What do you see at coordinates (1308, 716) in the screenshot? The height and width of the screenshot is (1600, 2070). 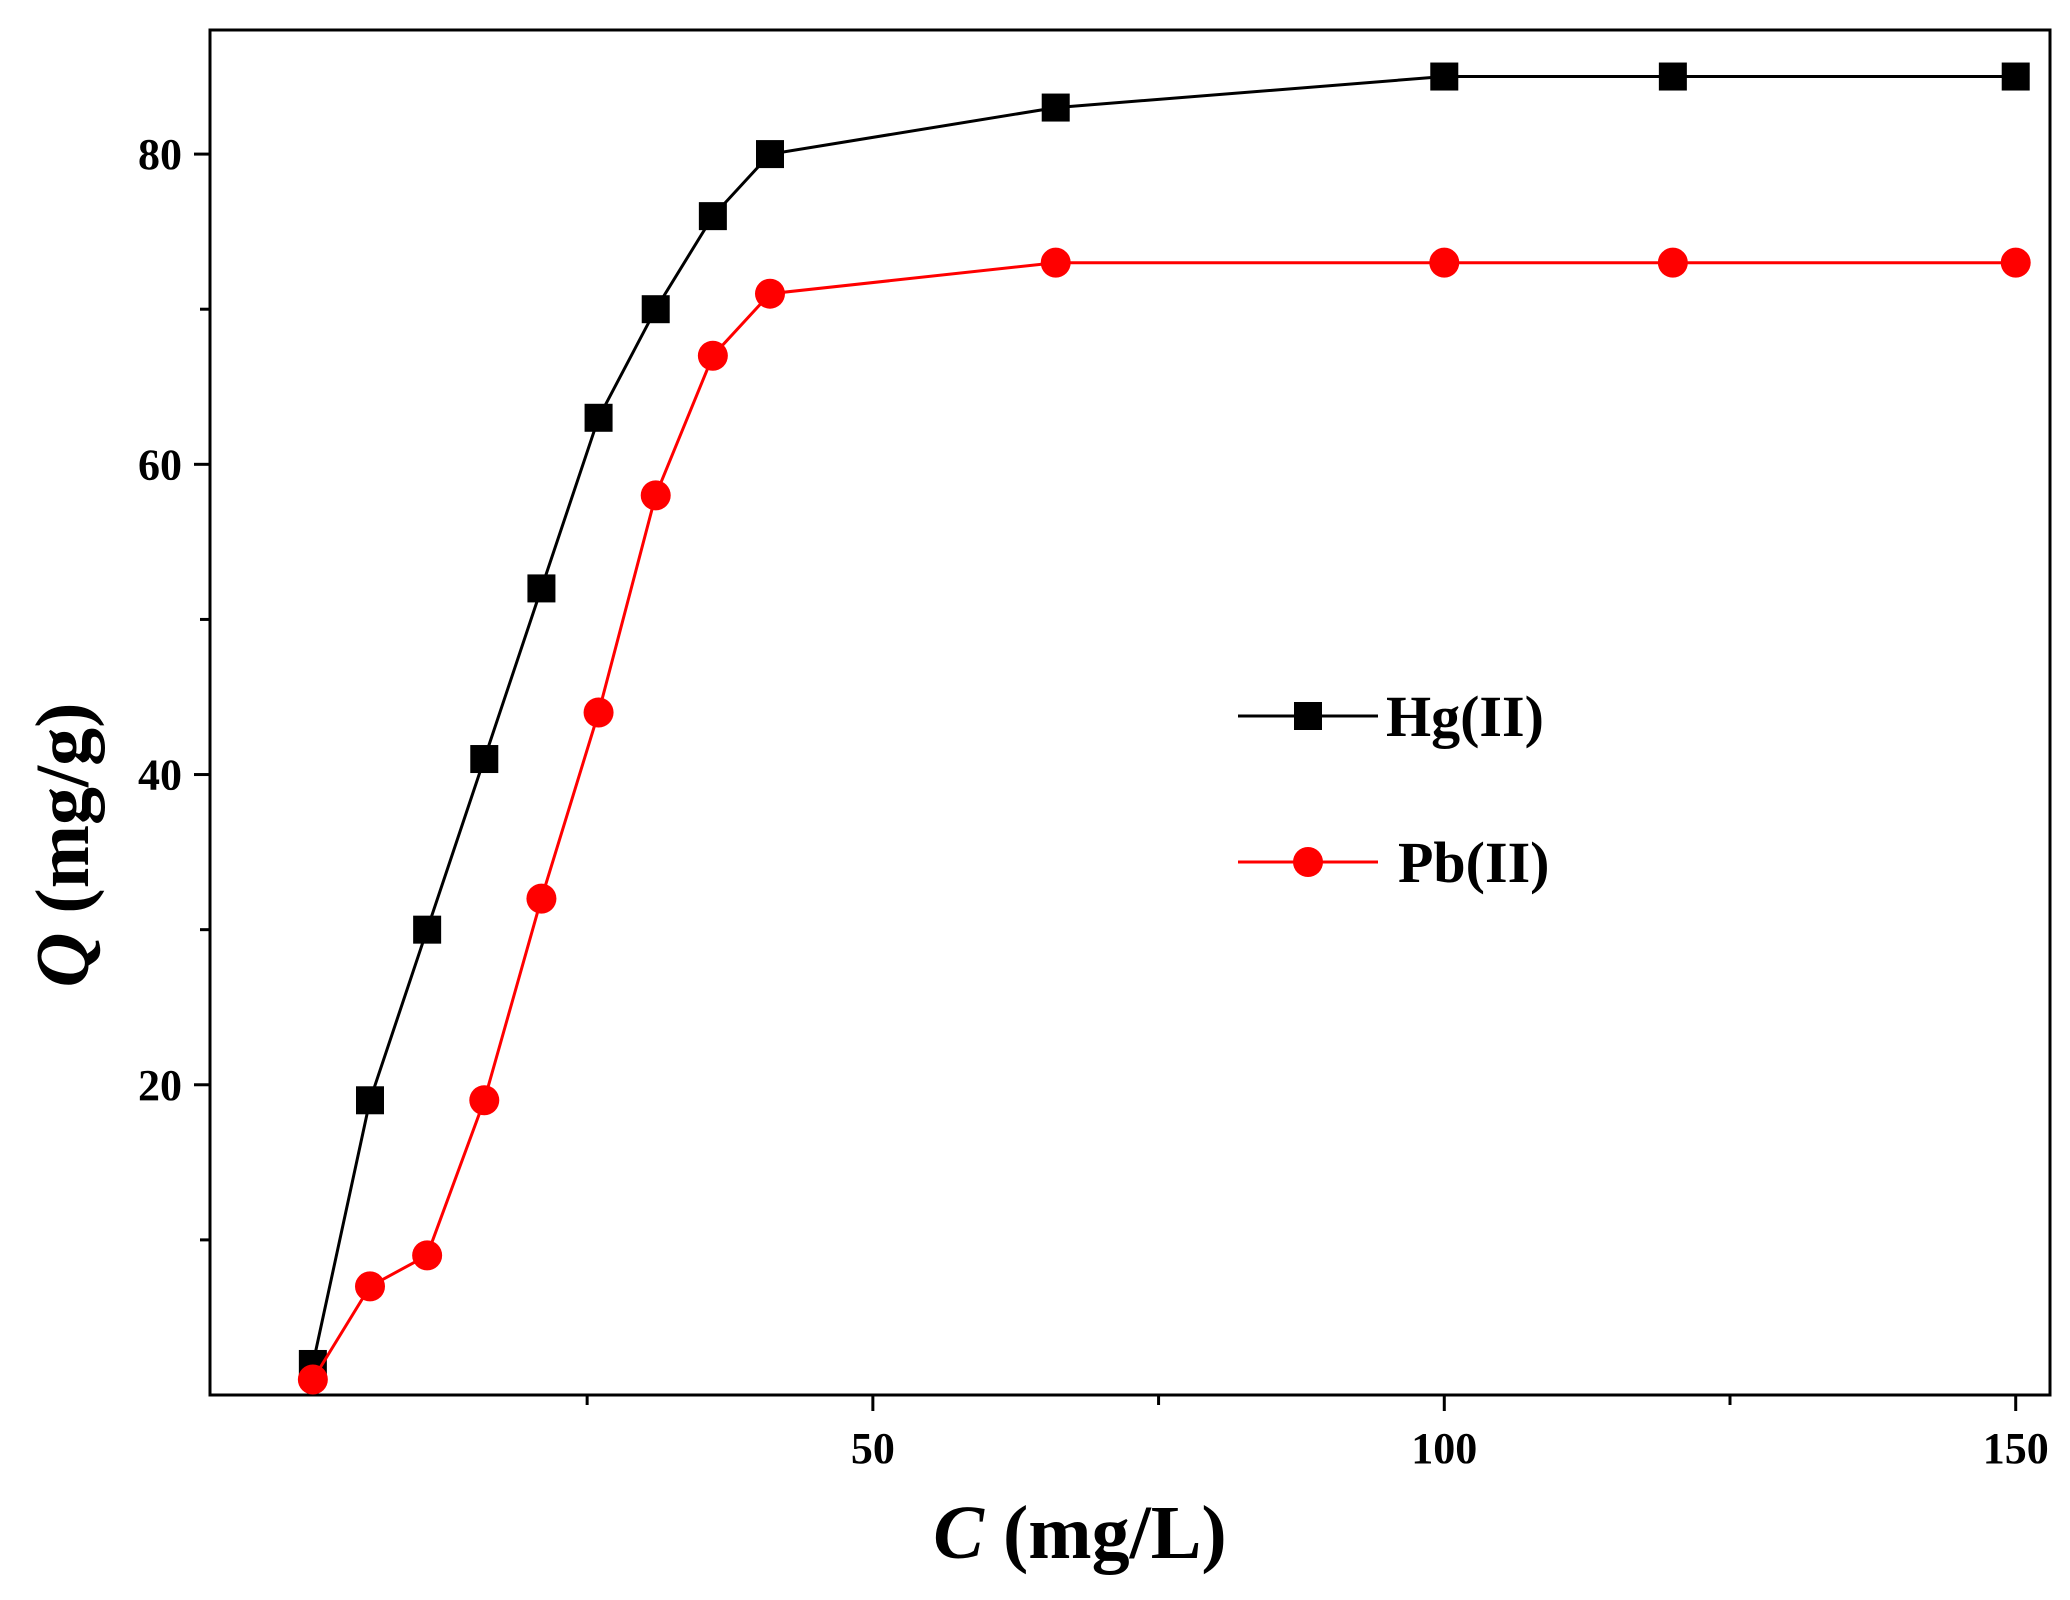 I see `legend-marker-hg-ii` at bounding box center [1308, 716].